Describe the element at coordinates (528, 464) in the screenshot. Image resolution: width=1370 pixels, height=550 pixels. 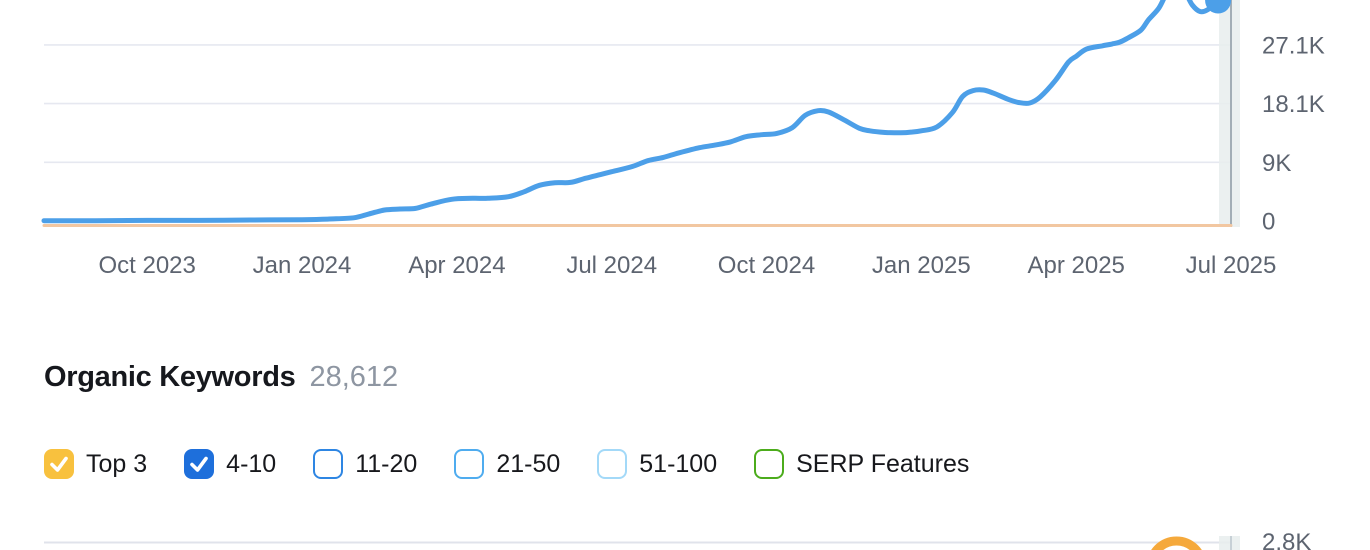
I see `filter-label: 21-50` at that location.